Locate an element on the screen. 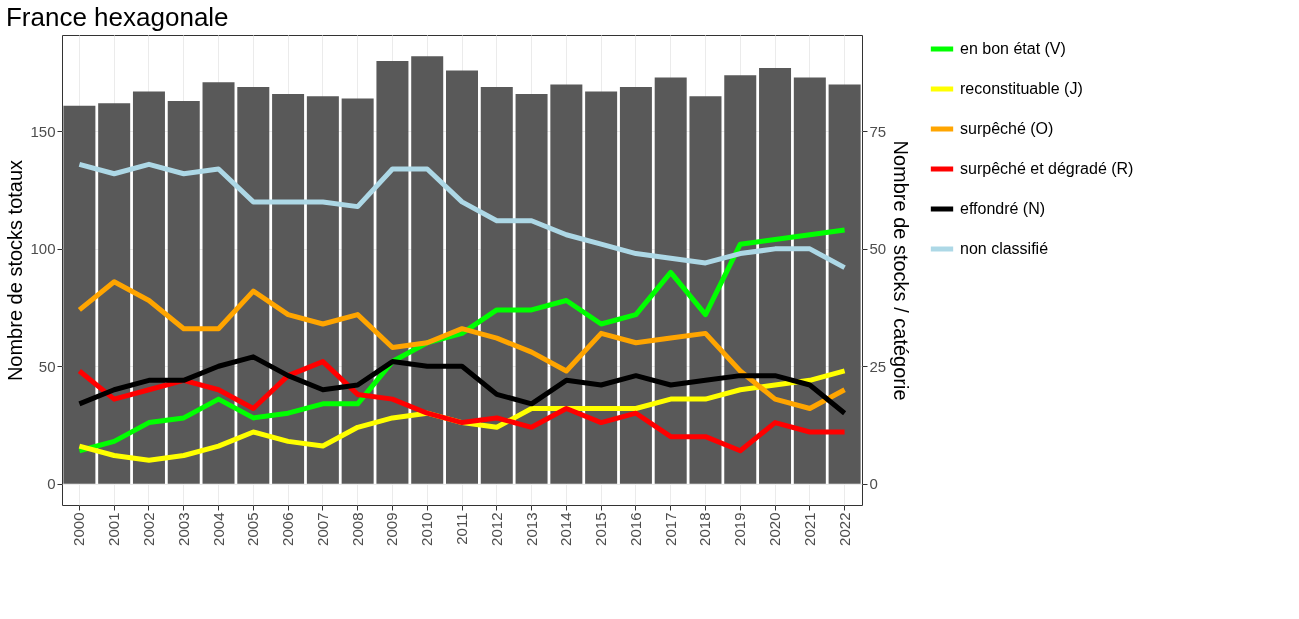 This screenshot has height=619, width=1299. x-tick-label: 2008 is located at coordinates (357, 529).